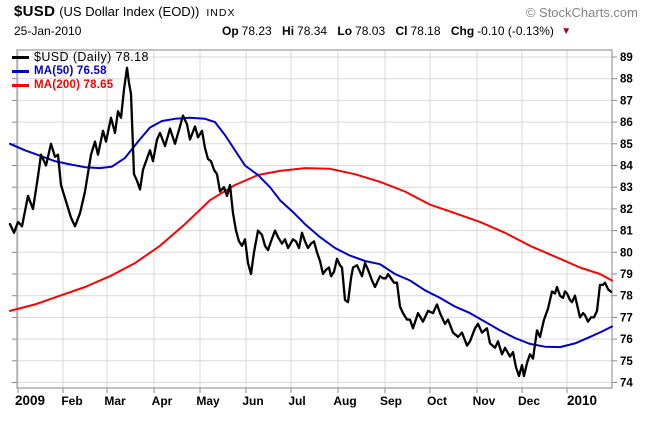  What do you see at coordinates (221, 13) in the screenshot?
I see `exchange-label: INDX` at bounding box center [221, 13].